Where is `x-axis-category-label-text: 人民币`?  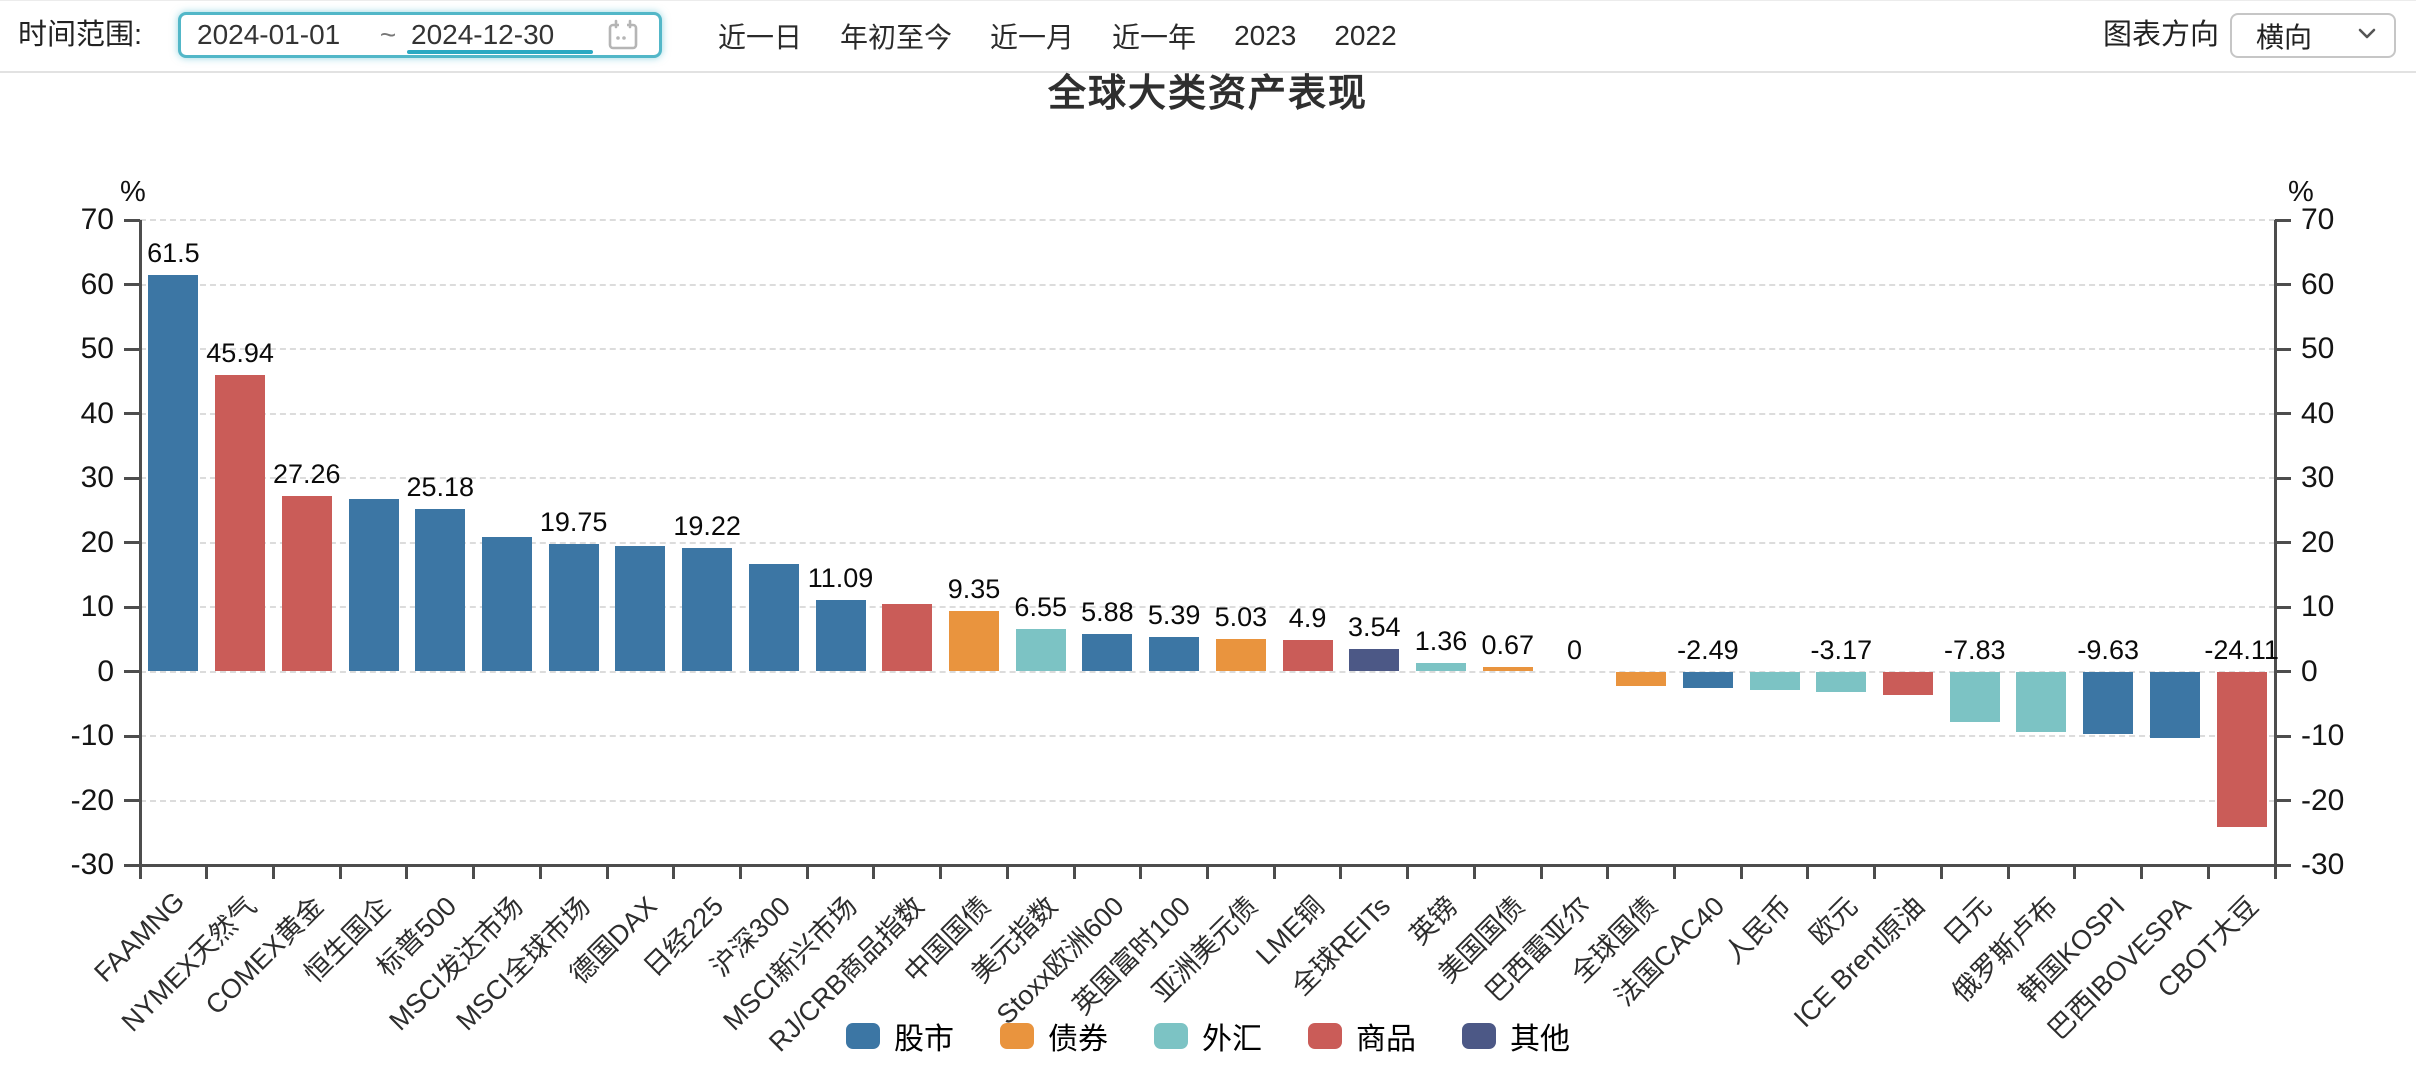
x-axis-category-label-text: 人民币 is located at coordinates (1757, 930).